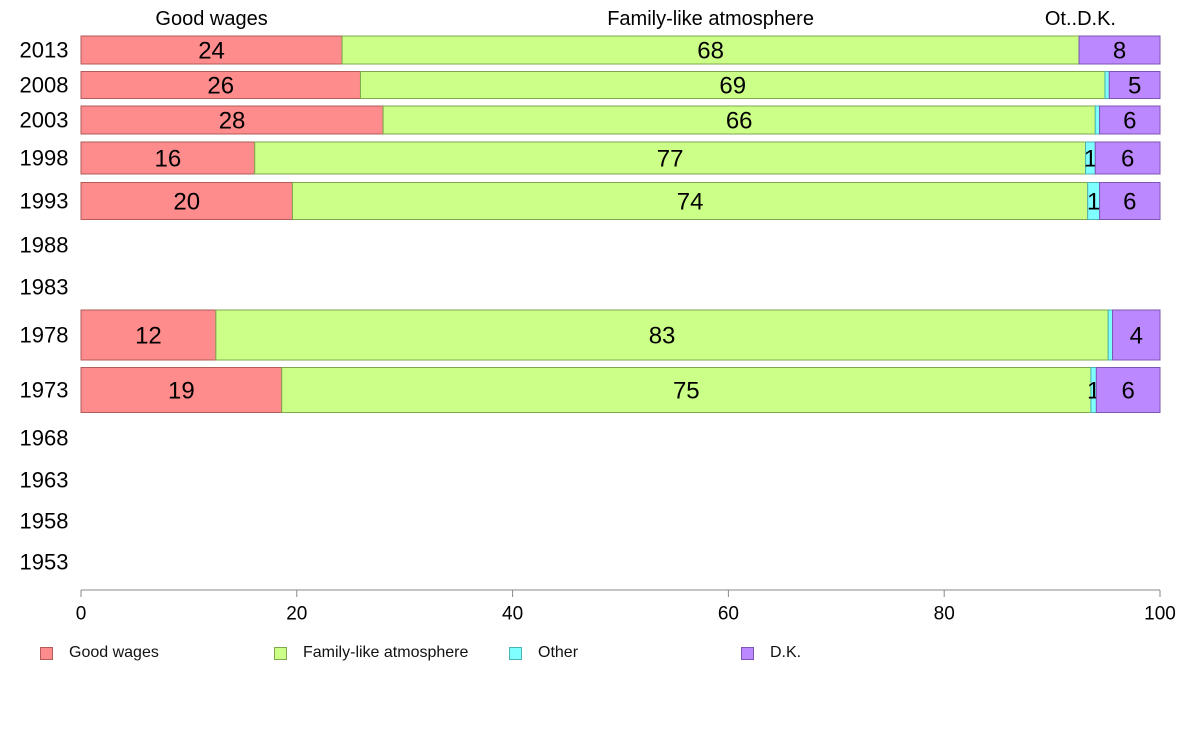 The height and width of the screenshot is (736, 1188). I want to click on data-label-1998-0: 16, so click(168, 159).